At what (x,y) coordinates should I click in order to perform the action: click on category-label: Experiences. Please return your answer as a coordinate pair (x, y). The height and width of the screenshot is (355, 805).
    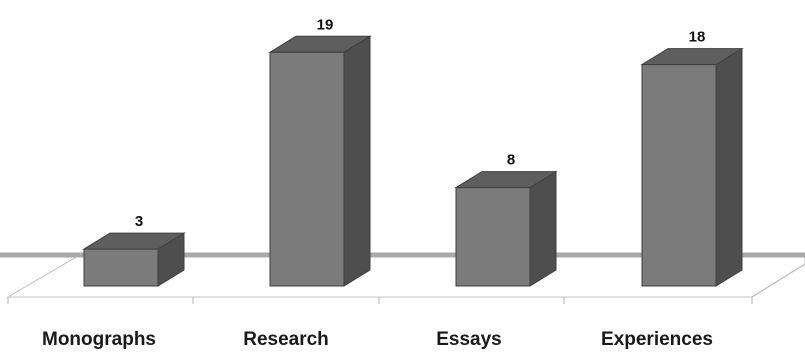
    Looking at the image, I should click on (657, 339).